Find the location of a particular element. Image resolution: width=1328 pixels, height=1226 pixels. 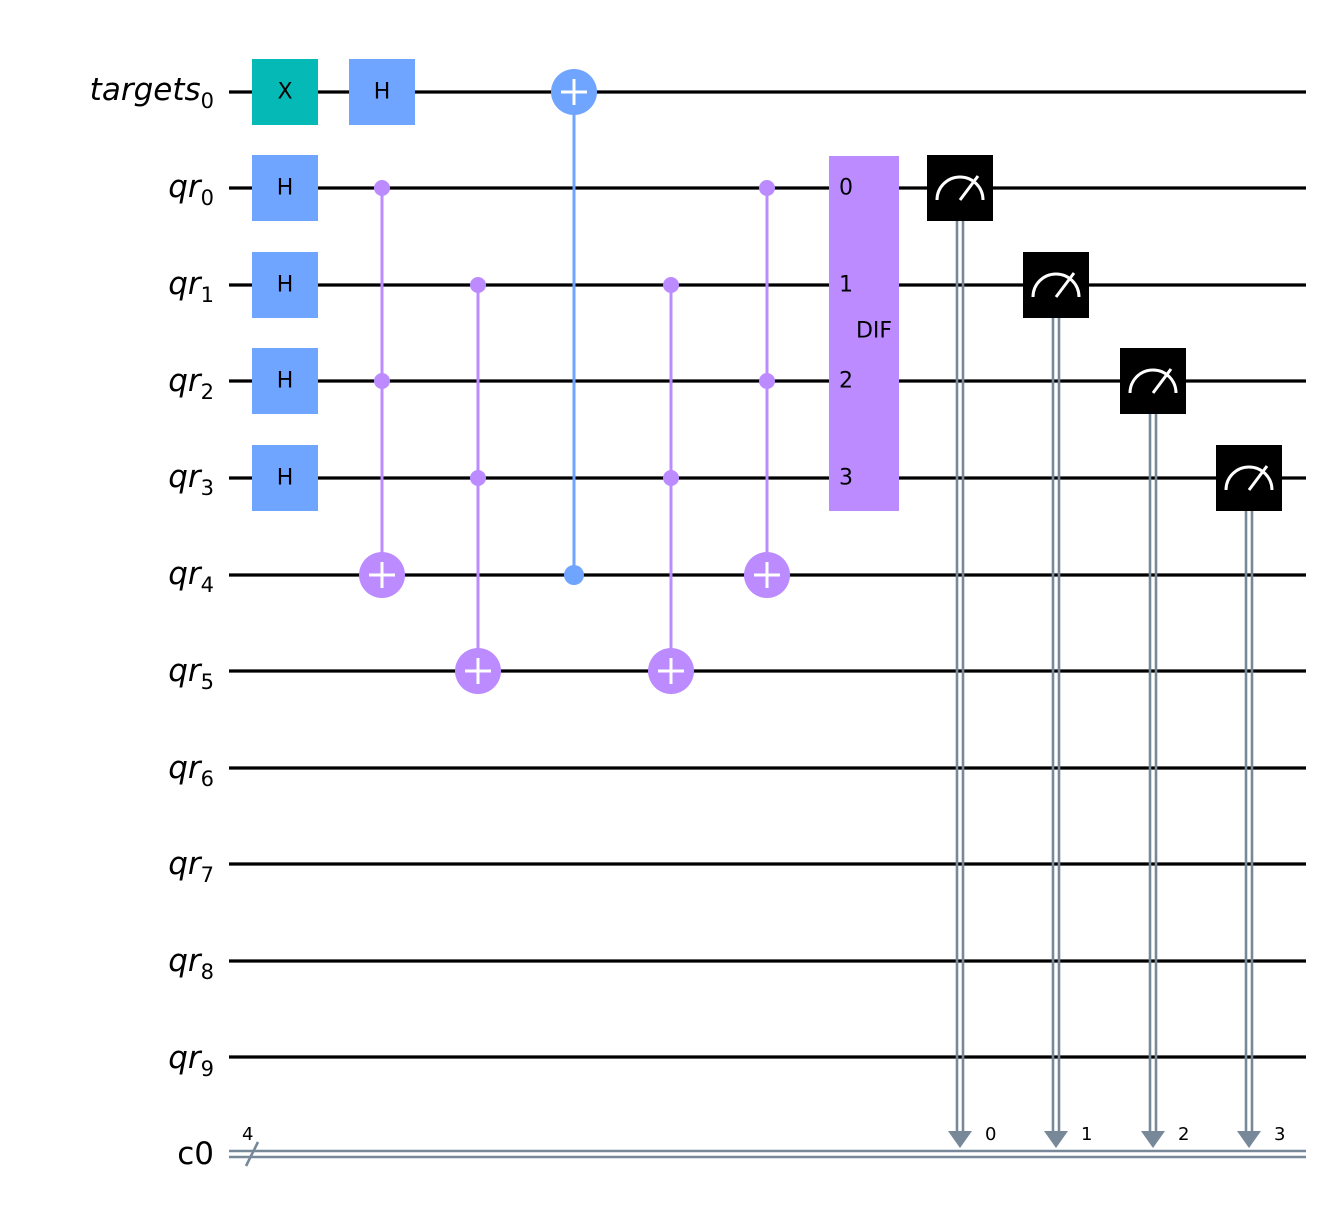

dif-gate: 0 1 2 3 DIF is located at coordinates (864, 333).